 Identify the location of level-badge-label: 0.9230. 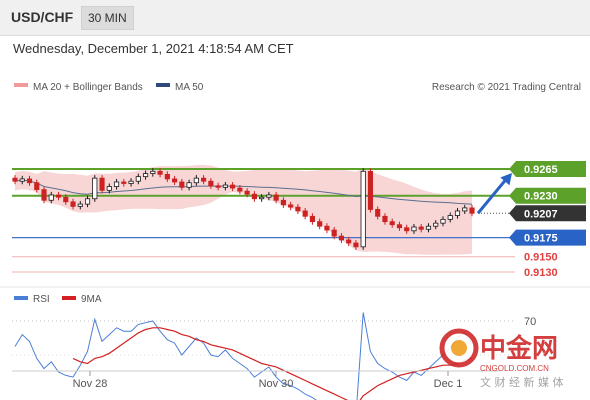
(541, 197).